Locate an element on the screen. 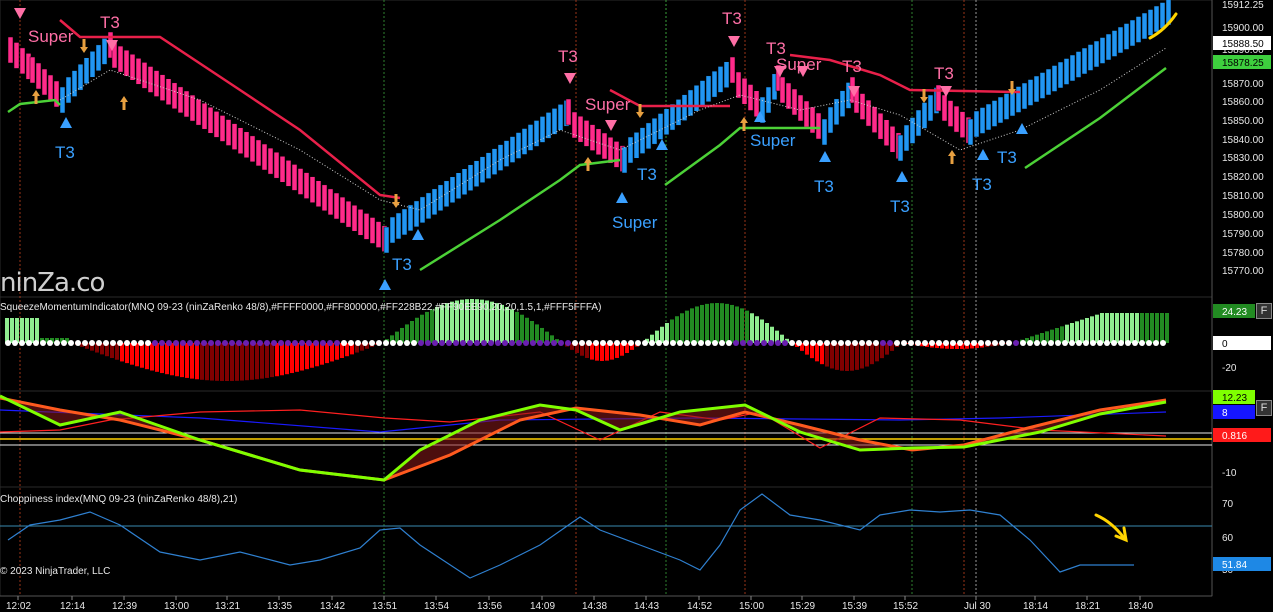  time-axis-label: 18:14 is located at coordinates (1035, 606).